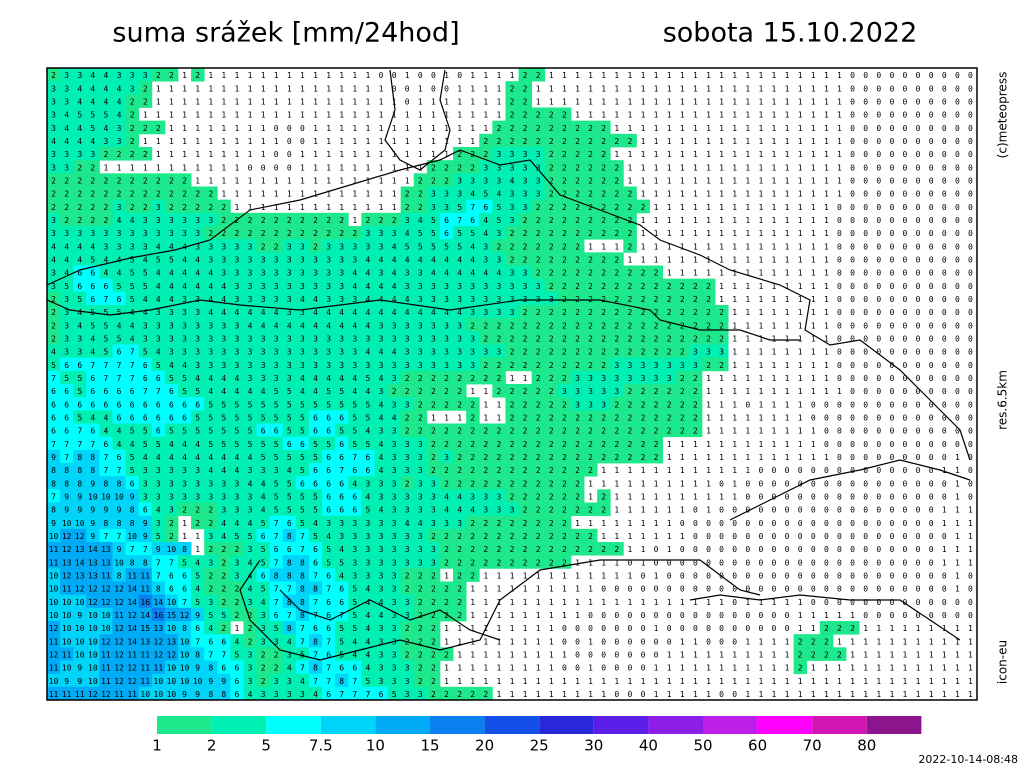 This screenshot has height=768, width=1024. Describe the element at coordinates (289, 562) in the screenshot. I see `cell-value: 8` at that location.